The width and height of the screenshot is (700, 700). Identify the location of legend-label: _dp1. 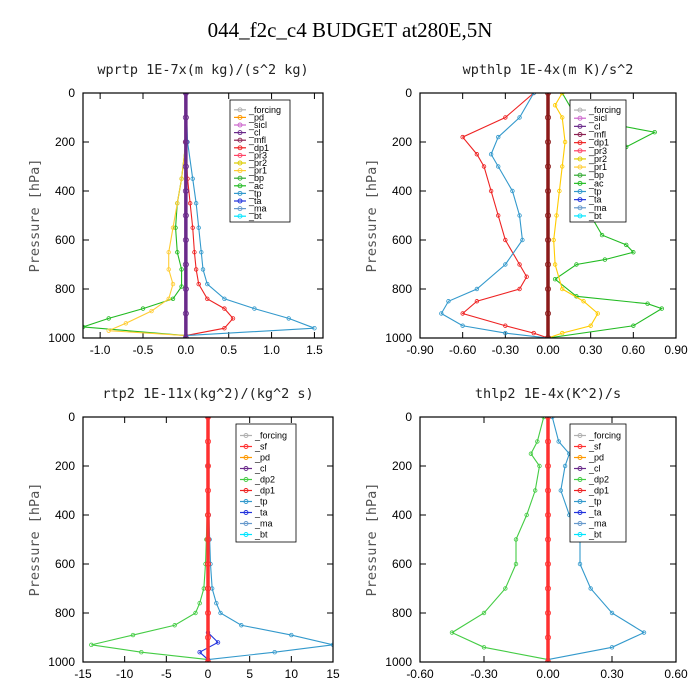
(258, 148).